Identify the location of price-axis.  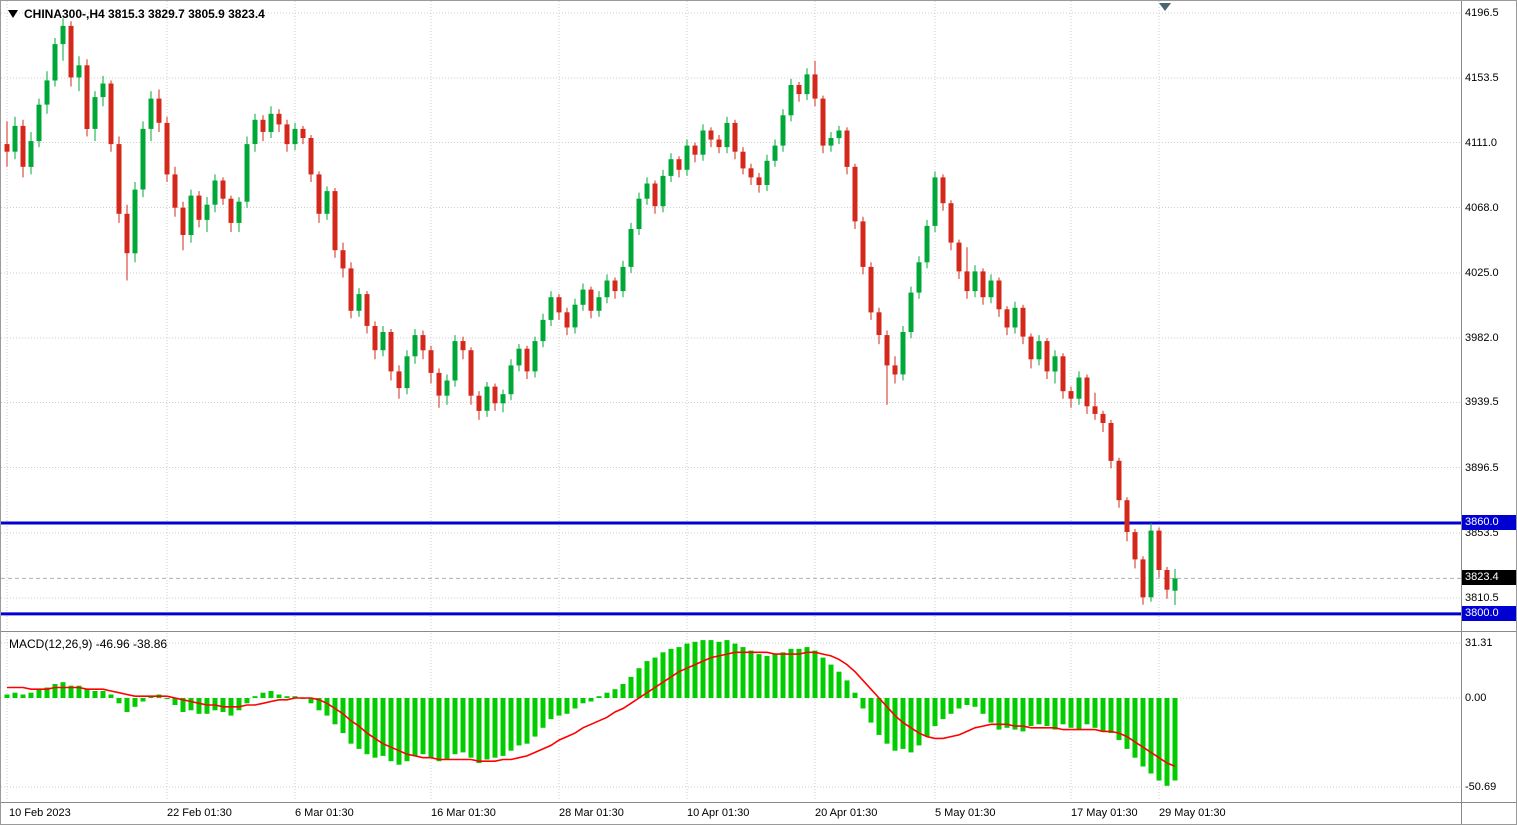
(1489, 401).